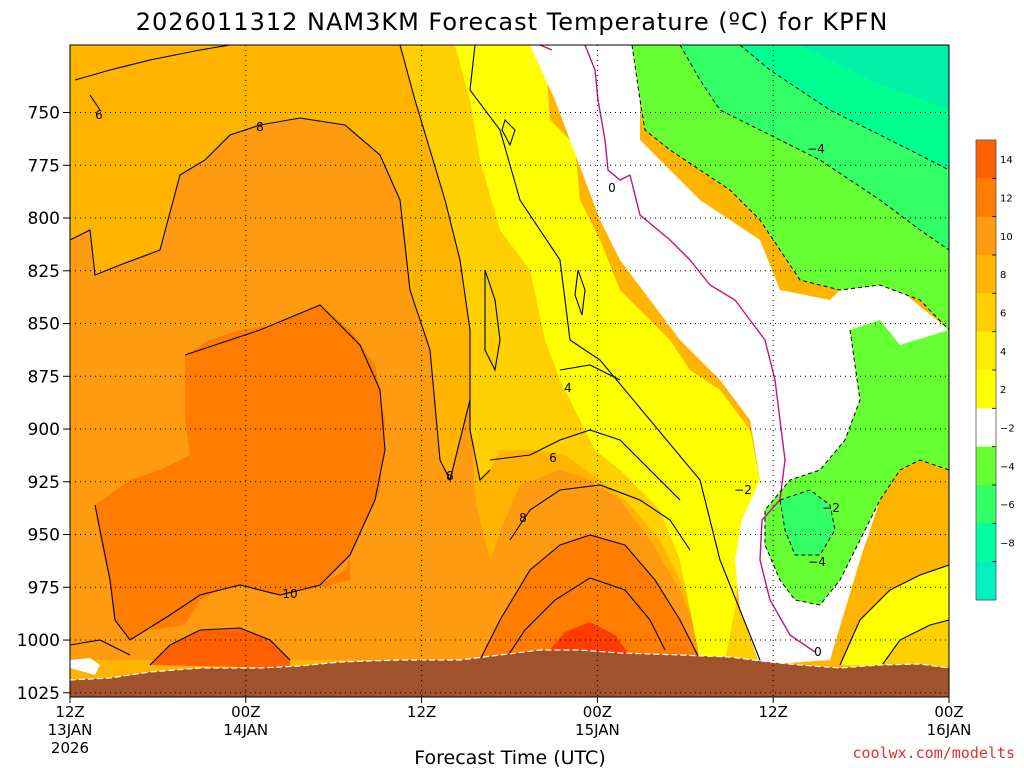 This screenshot has height=768, width=1024. Describe the element at coordinates (44, 272) in the screenshot. I see `y-tick-label: 825` at that location.